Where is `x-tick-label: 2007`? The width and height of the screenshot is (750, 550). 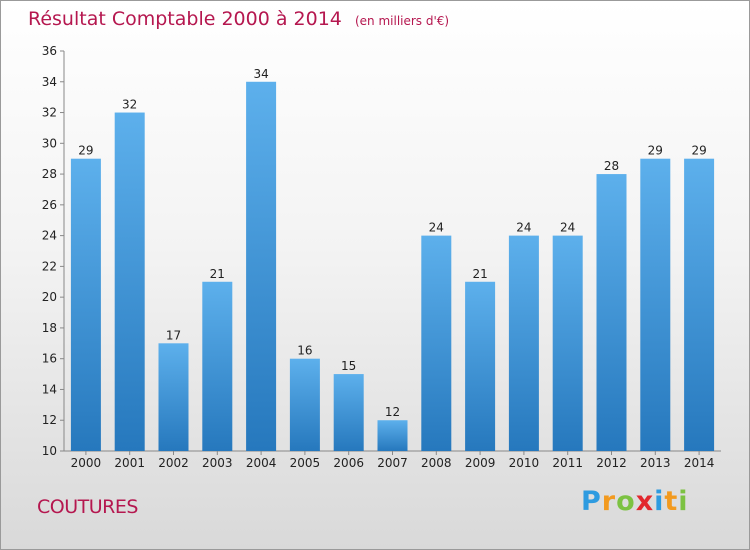 x-tick-label: 2007 is located at coordinates (392, 463).